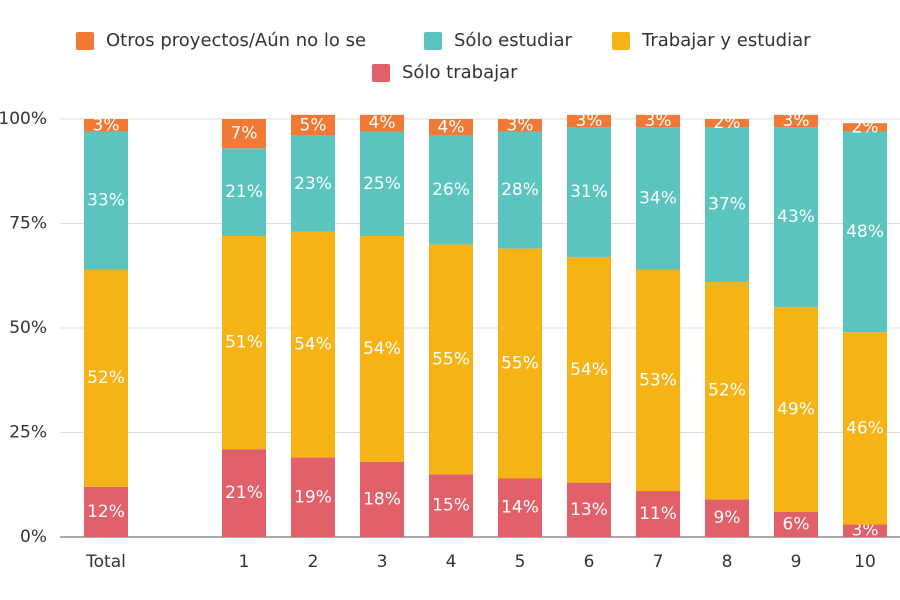  I want to click on data-label: 31%, so click(589, 192).